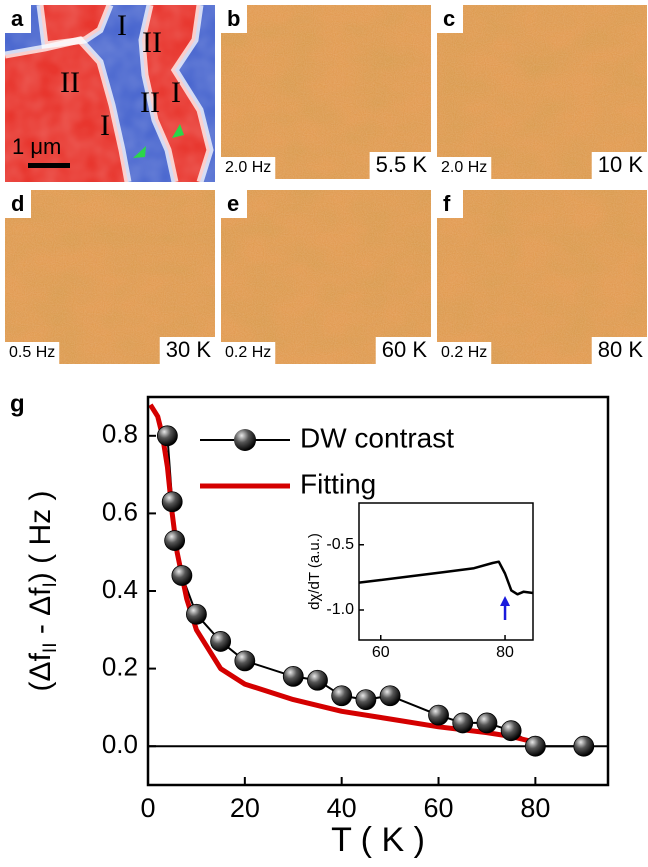  What do you see at coordinates (120, 434) in the screenshot?
I see `y-tick-label: 0.8` at bounding box center [120, 434].